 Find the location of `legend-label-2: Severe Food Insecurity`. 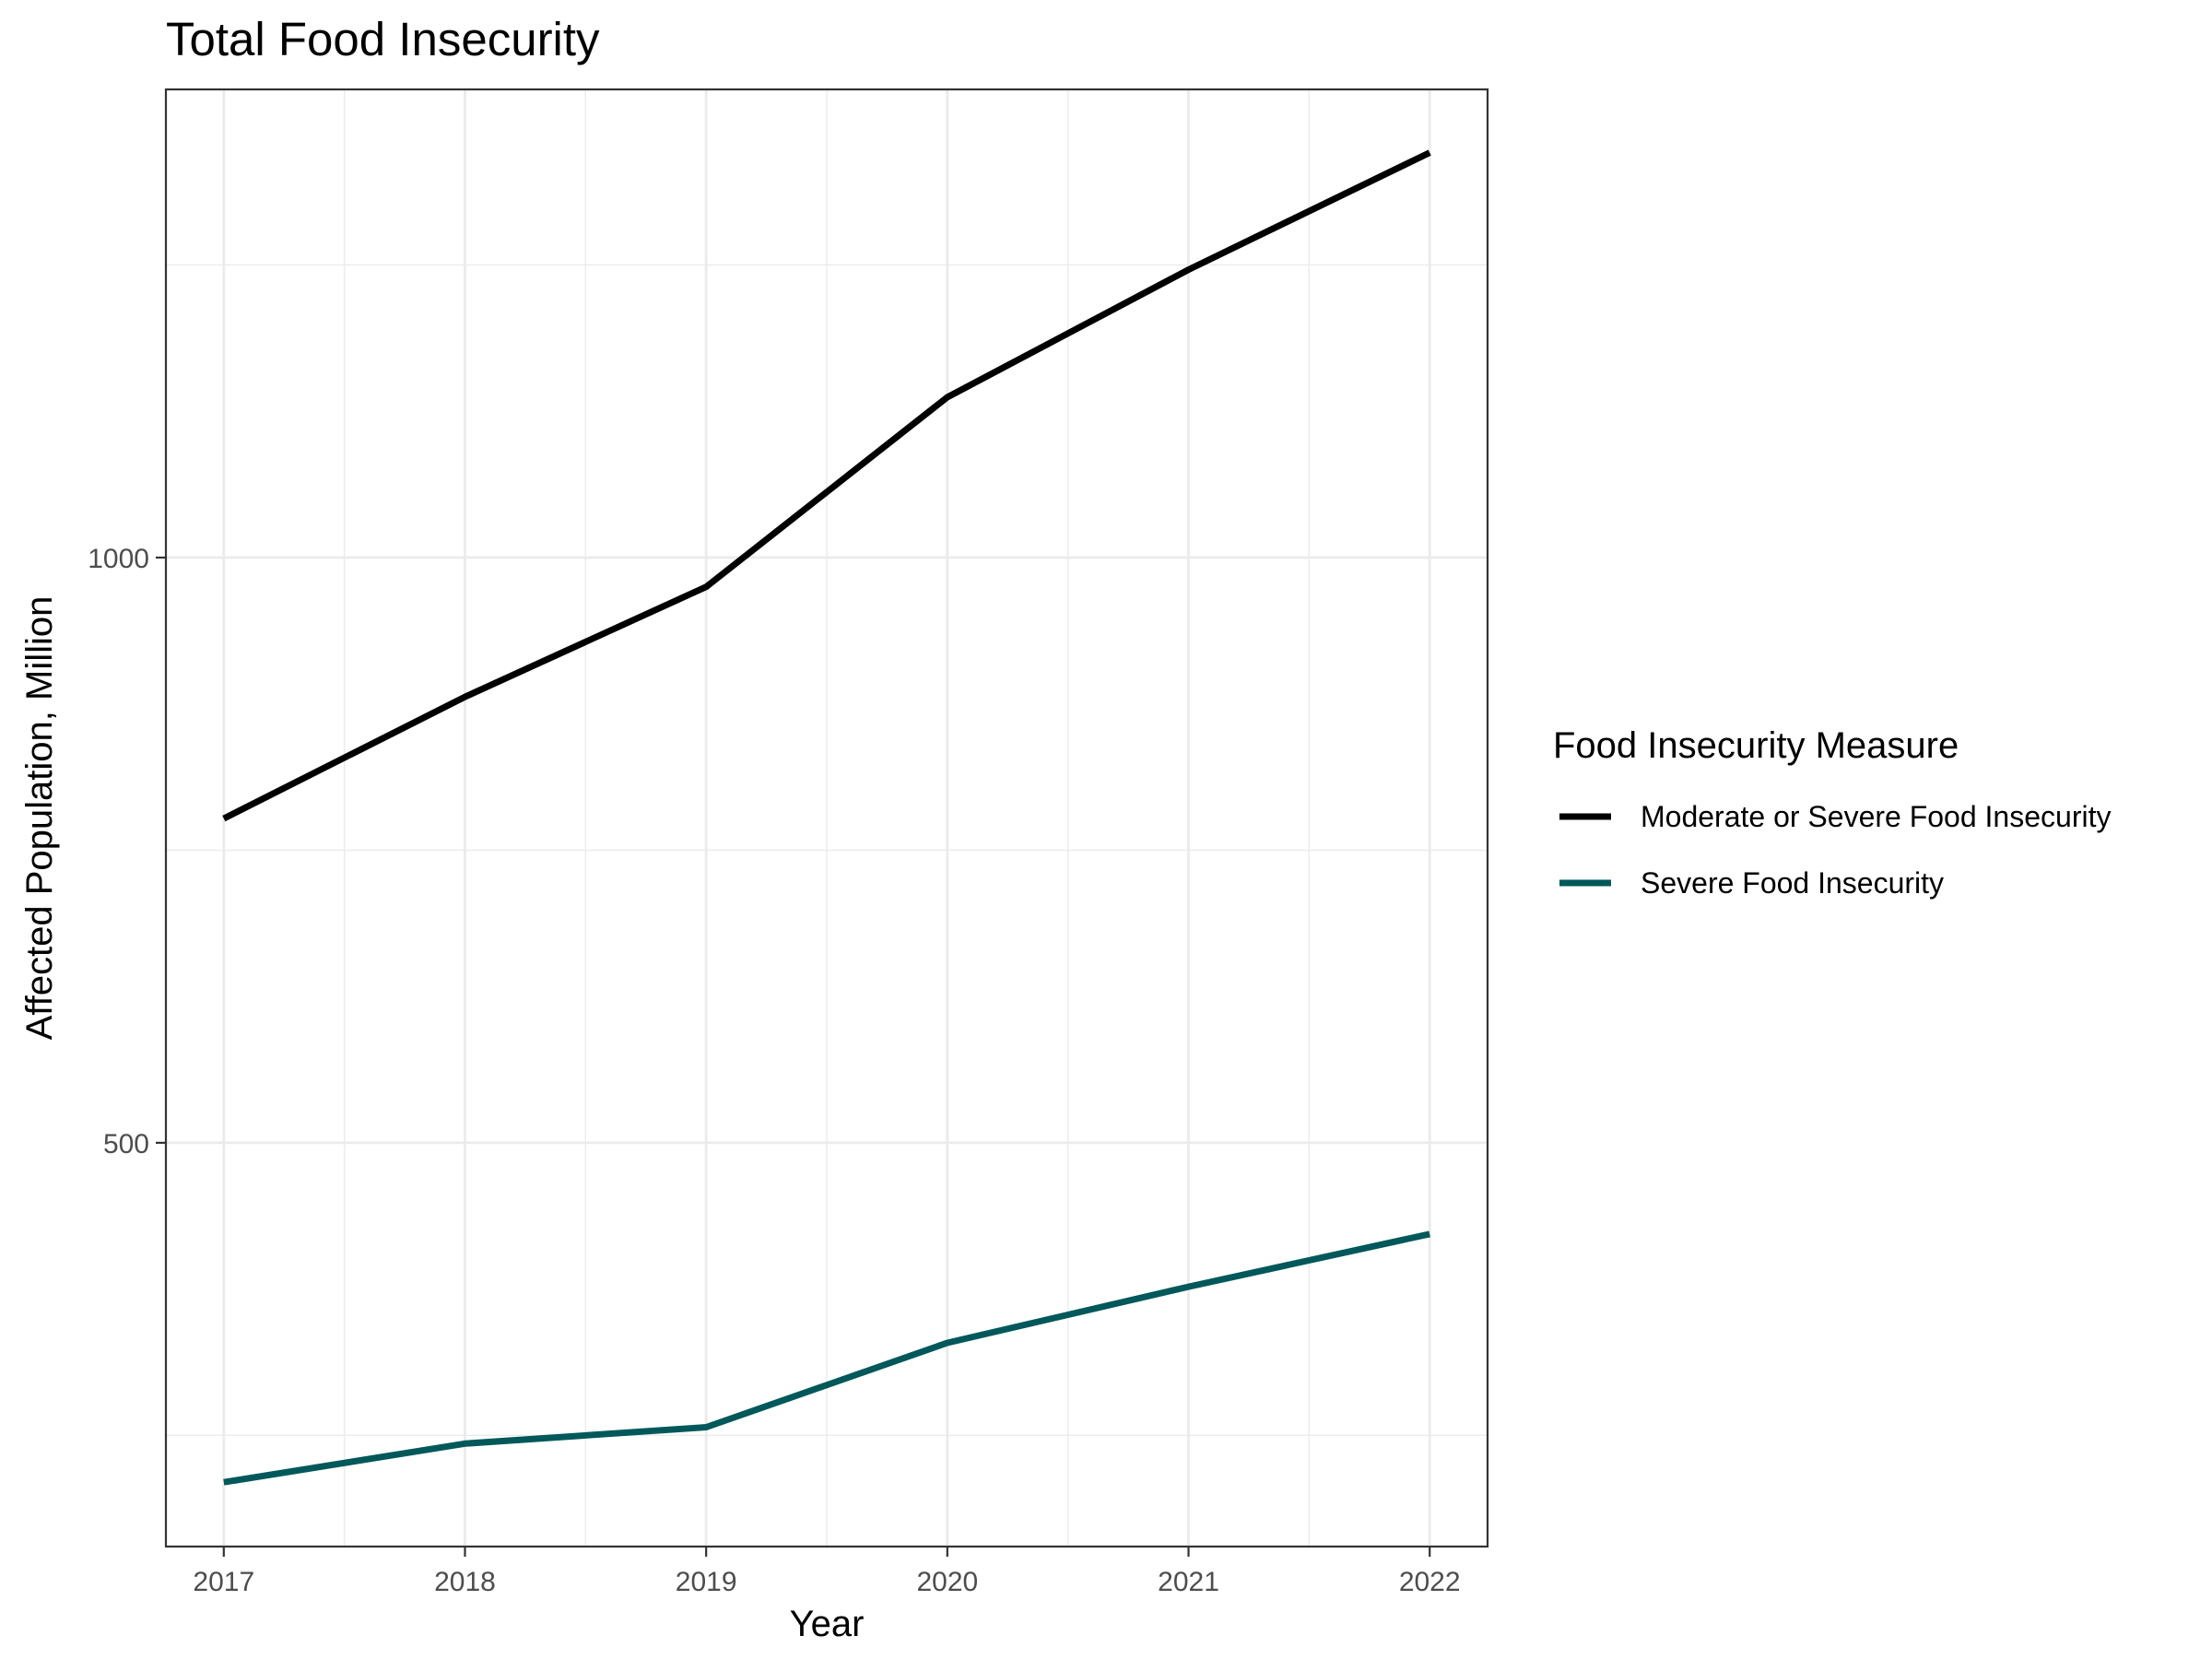

legend-label-2: Severe Food Insecurity is located at coordinates (1792, 883).